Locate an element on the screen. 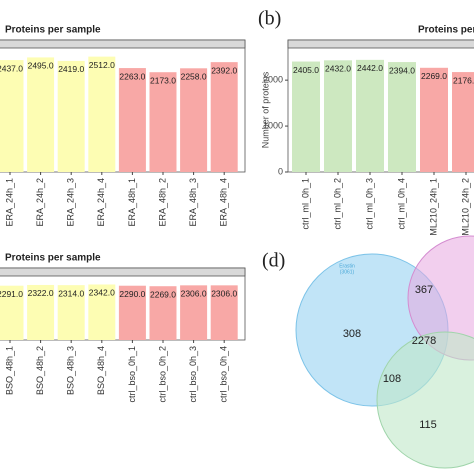 The image size is (474, 474). x-tick-label: ctrl_ml_0h_4 is located at coordinates (401, 204).